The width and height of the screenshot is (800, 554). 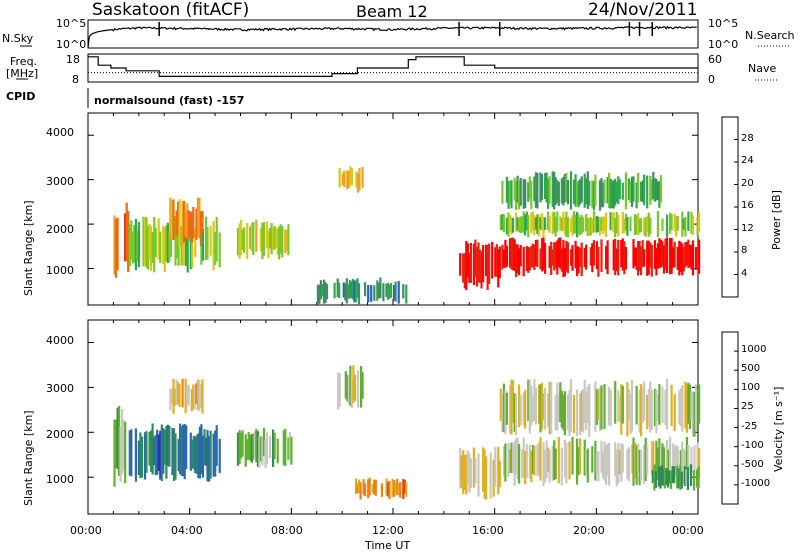 I want to click on velocity_panel-tick-label: 1000, so click(x=754, y=350).